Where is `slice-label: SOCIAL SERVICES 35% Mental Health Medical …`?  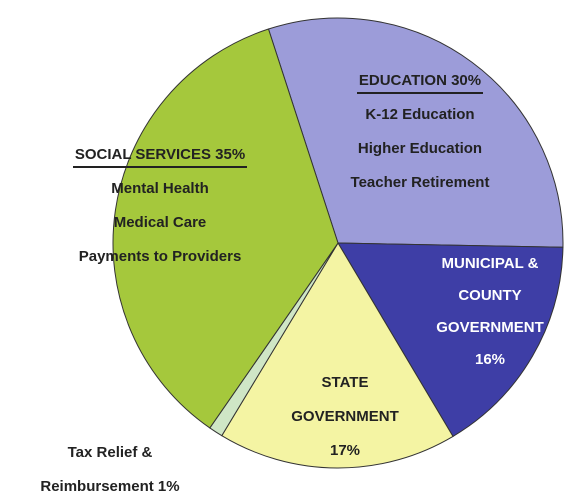 slice-label: SOCIAL SERVICES 35% Mental Health Medical … is located at coordinates (160, 206).